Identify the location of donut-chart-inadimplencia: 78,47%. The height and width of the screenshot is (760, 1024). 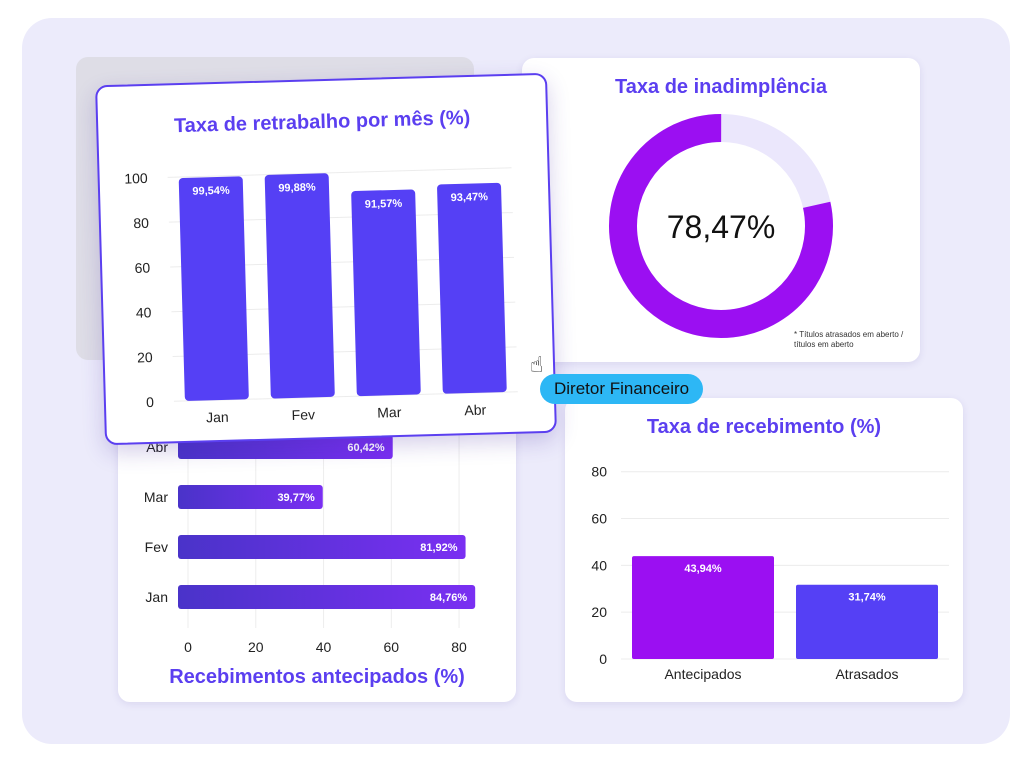
(721, 226).